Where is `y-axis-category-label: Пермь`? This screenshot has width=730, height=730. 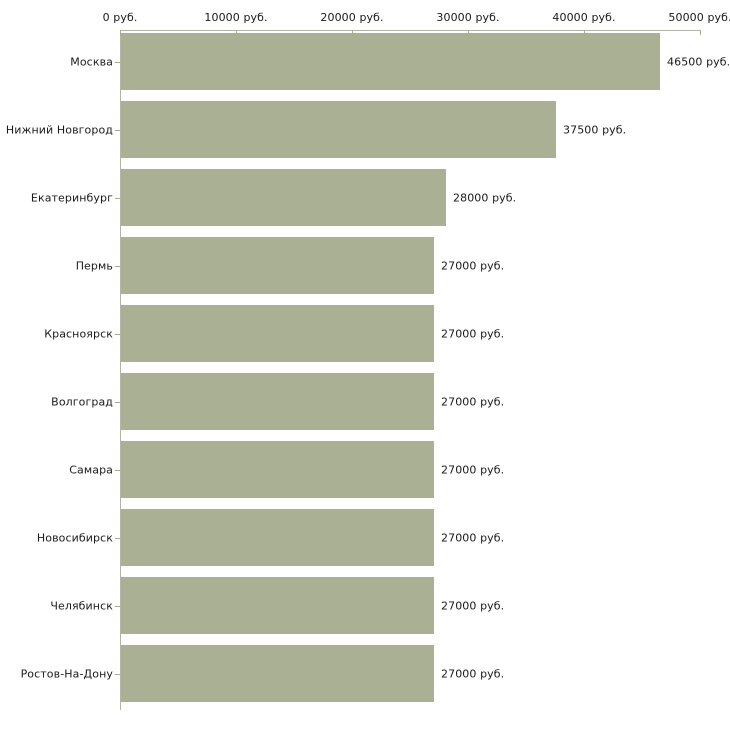
y-axis-category-label: Пермь is located at coordinates (94, 265).